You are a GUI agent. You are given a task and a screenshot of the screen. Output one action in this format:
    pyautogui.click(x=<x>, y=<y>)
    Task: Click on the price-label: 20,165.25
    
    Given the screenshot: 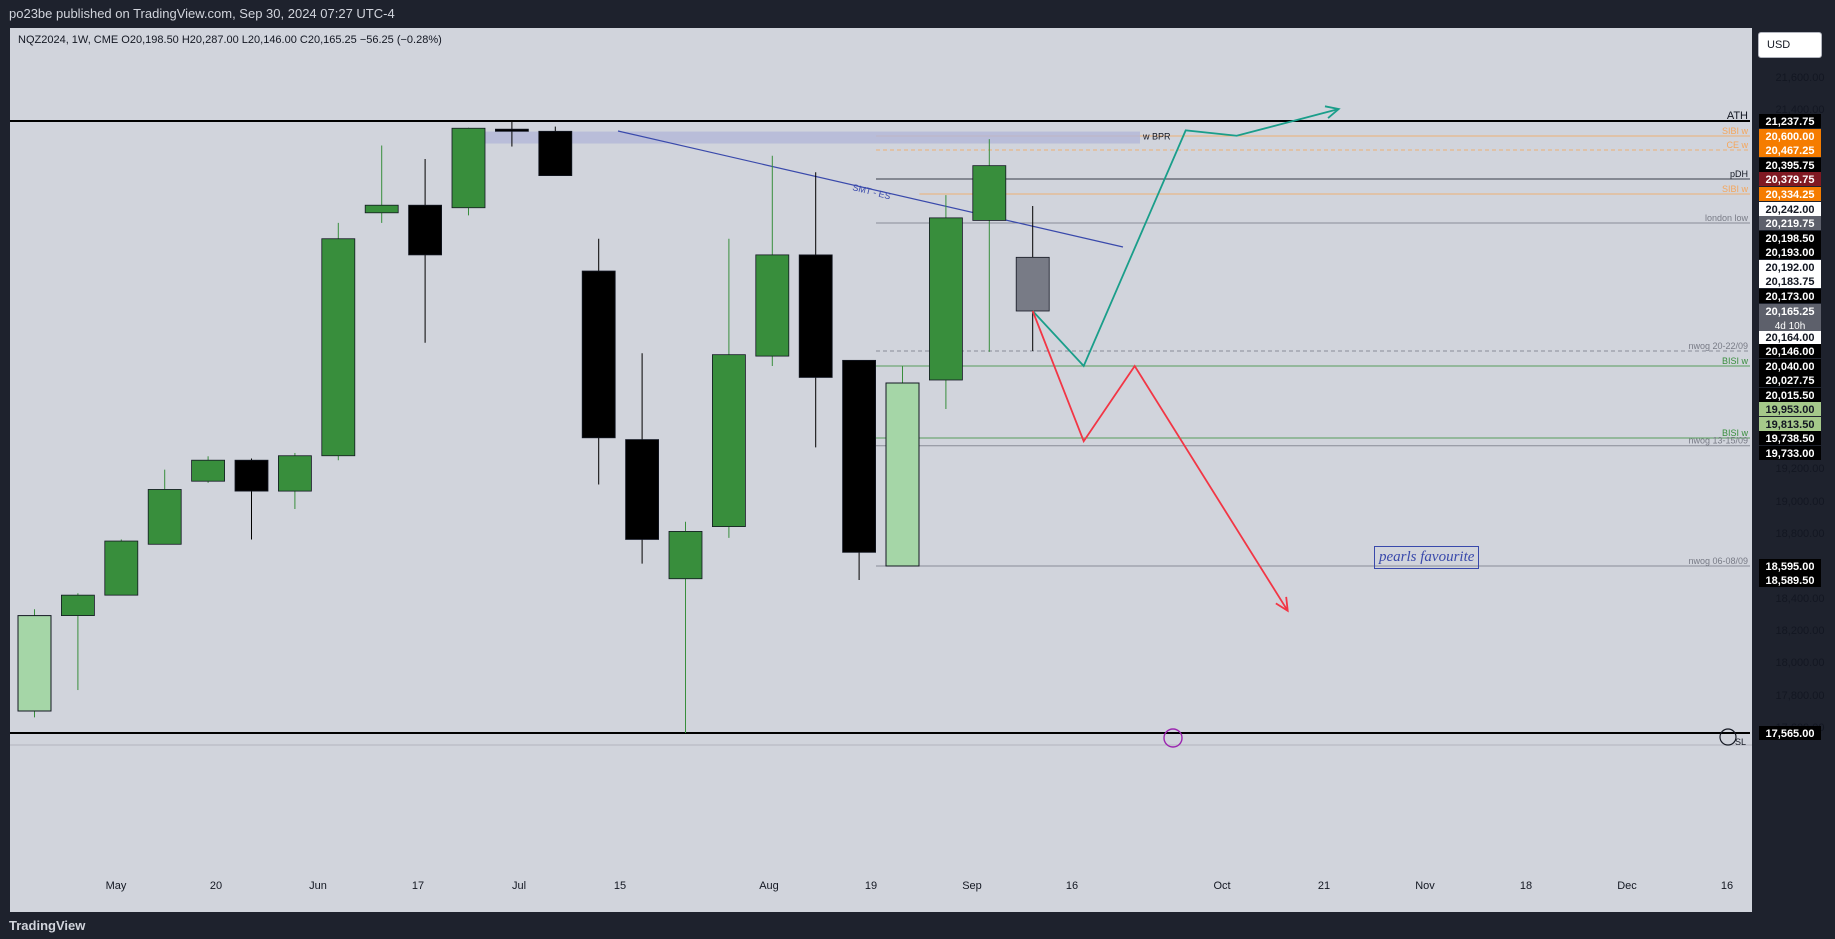 What is the action you would take?
    pyautogui.click(x=1790, y=312)
    